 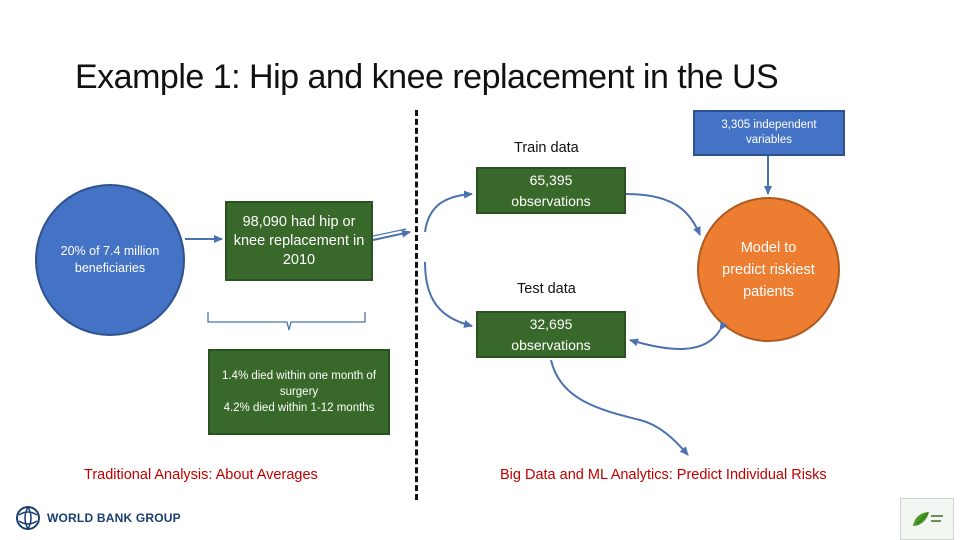 I want to click on train-observations-node: 65,395 observations, so click(x=551, y=190).